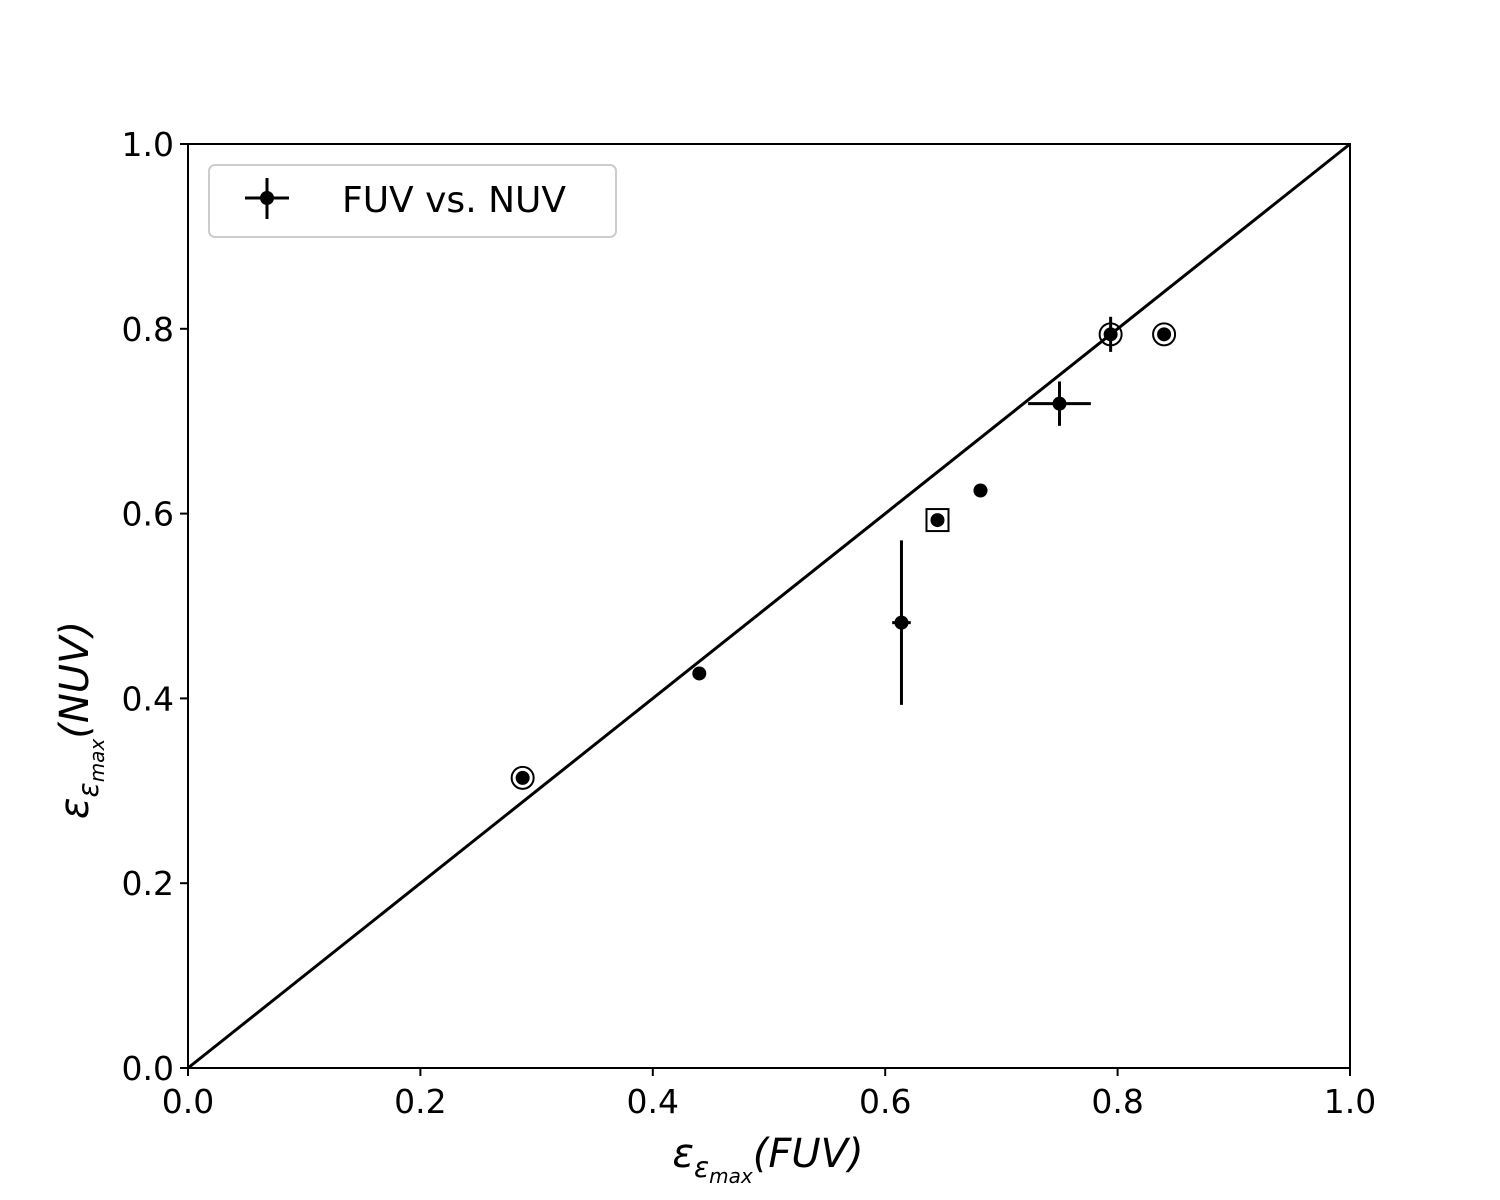 This screenshot has height=1200, width=1500. What do you see at coordinates (75, 808) in the screenshot?
I see `y-axis-label-symbol: ε` at bounding box center [75, 808].